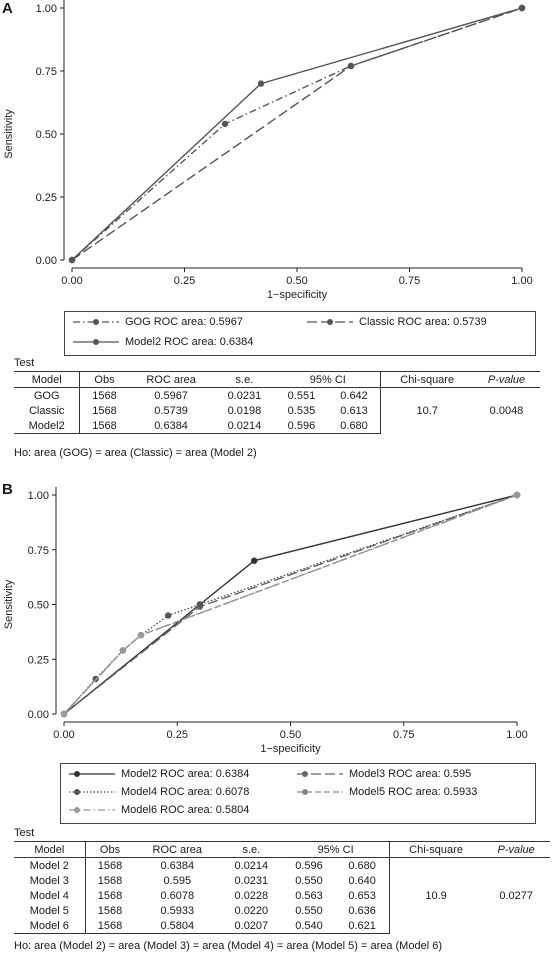 The image size is (556, 957). What do you see at coordinates (46, 72) in the screenshot?
I see `chart-a-y-tick-label: 0.75` at bounding box center [46, 72].